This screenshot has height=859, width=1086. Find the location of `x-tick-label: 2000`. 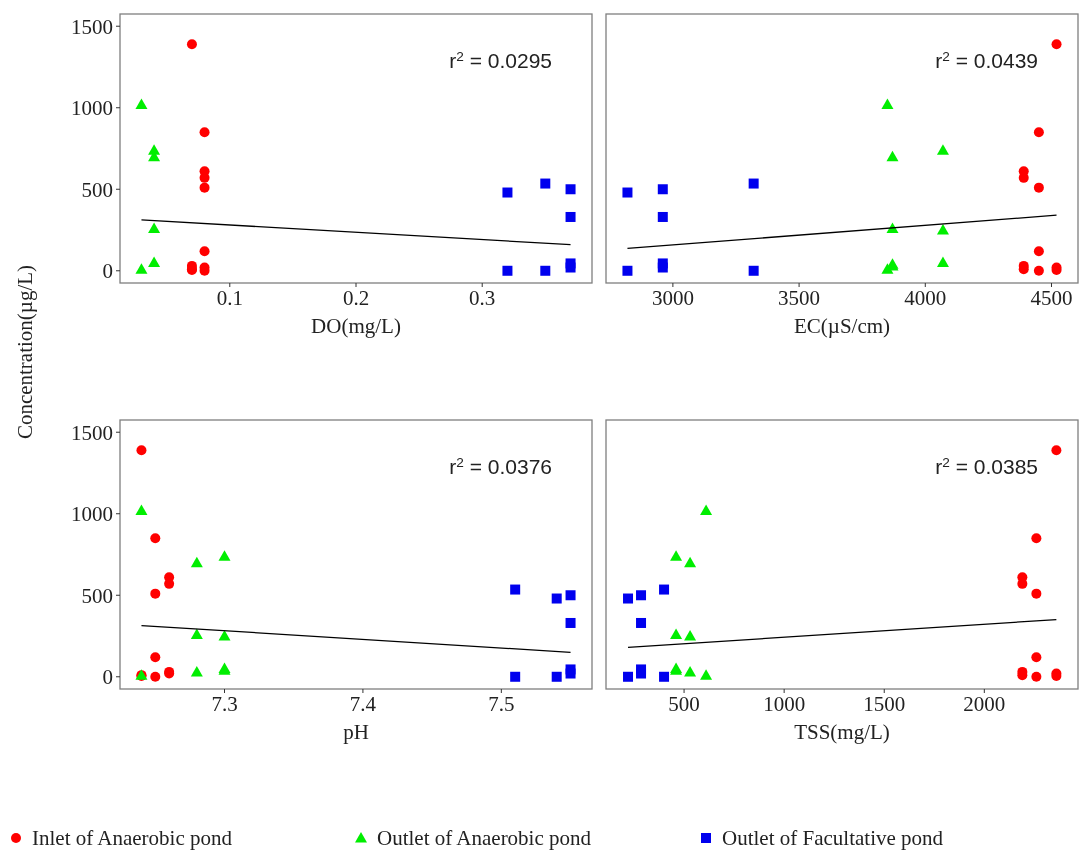

x-tick-label: 2000 is located at coordinates (984, 704).